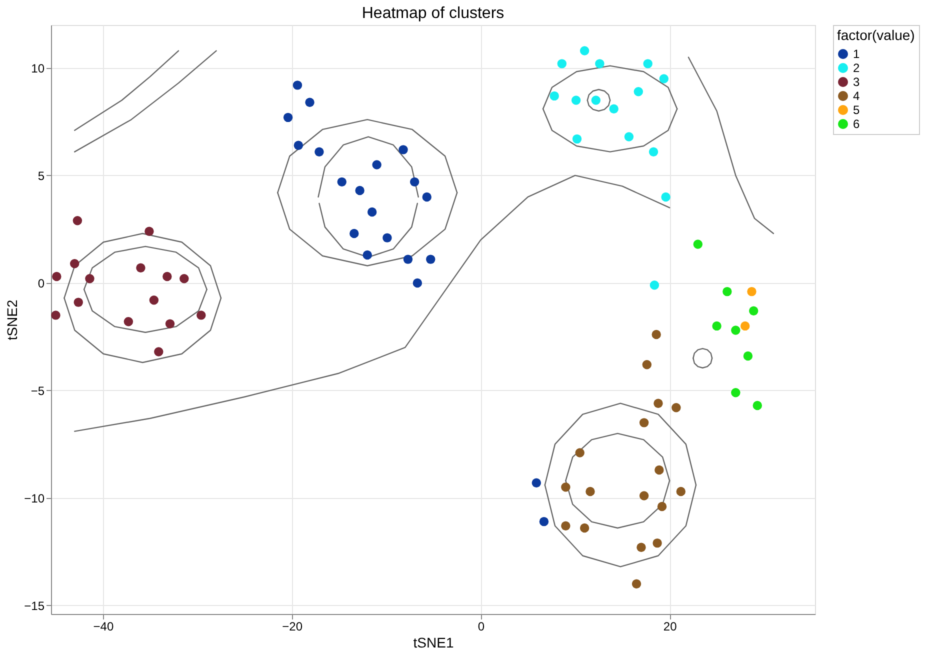 This screenshot has height=664, width=934. I want to click on legend-label: 6, so click(856, 124).